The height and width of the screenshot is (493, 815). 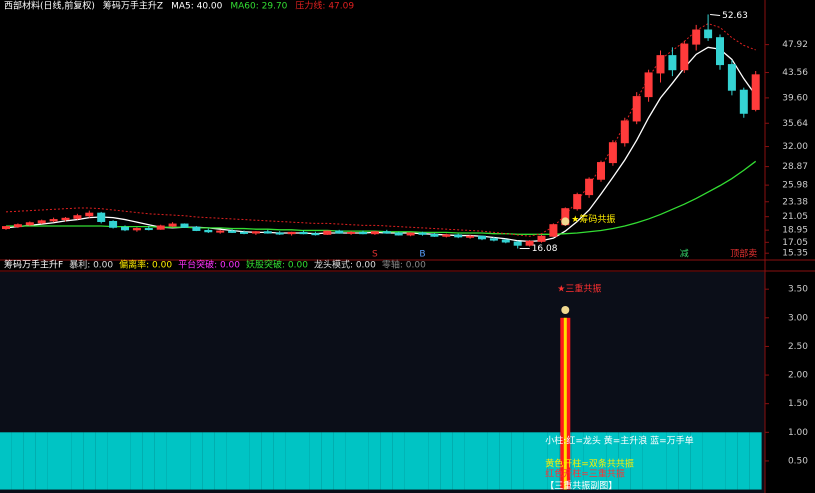 I want to click on header-text: 平台突破: 0.00, so click(x=209, y=265).